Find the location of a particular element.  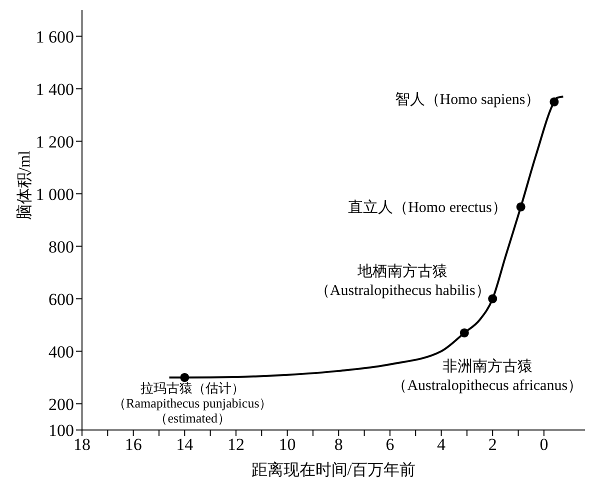

annotation: 非洲南方古猿（Australopithecus africanus） is located at coordinates (487, 376).